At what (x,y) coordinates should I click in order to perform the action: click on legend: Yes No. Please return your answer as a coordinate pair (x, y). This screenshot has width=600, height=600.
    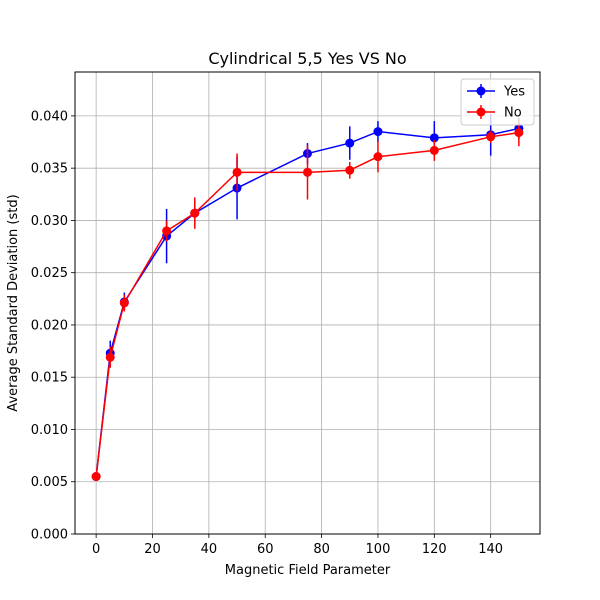
    Looking at the image, I should click on (497, 102).